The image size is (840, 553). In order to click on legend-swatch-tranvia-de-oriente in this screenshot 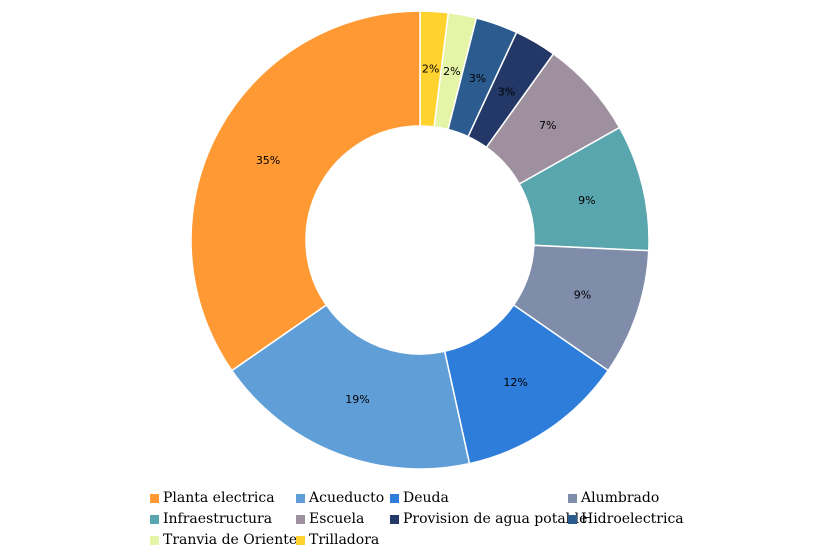, I will do `click(154, 540)`.